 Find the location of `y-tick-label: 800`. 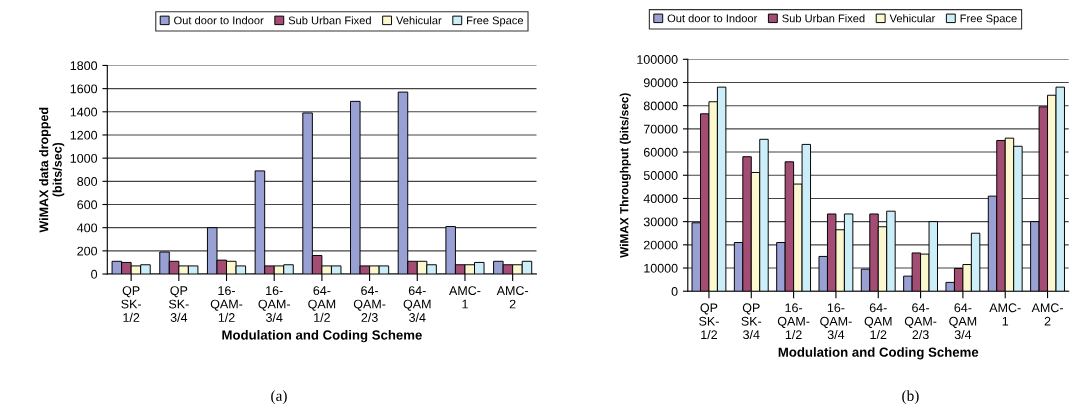

y-tick-label: 800 is located at coordinates (87, 181).